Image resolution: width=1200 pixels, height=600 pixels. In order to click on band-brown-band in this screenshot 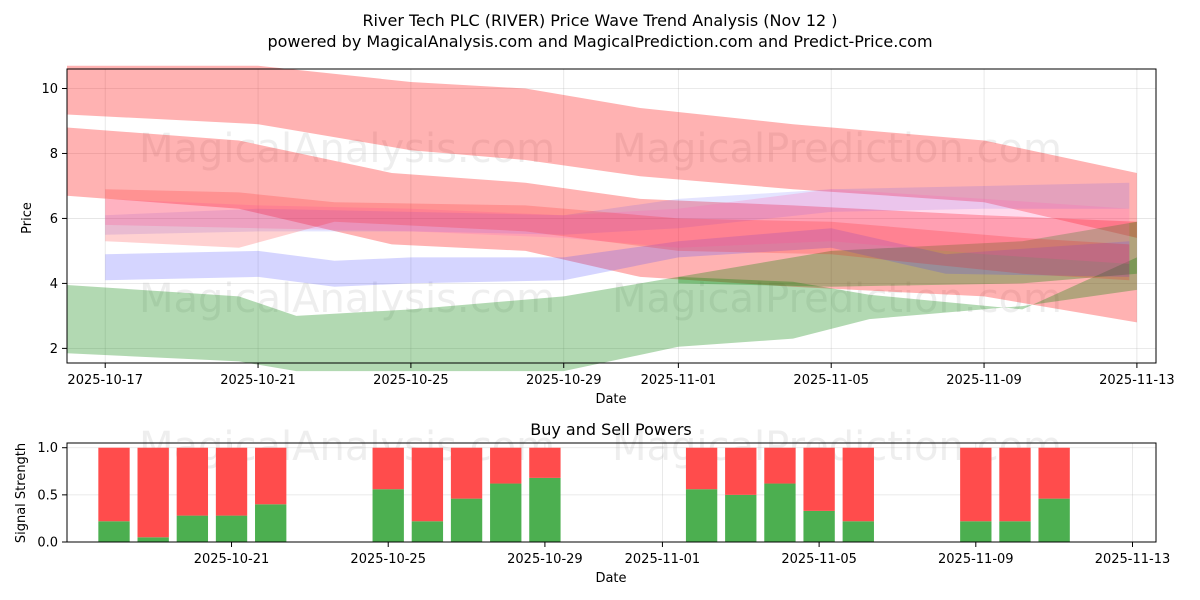, I will do `click(907, 254)`.